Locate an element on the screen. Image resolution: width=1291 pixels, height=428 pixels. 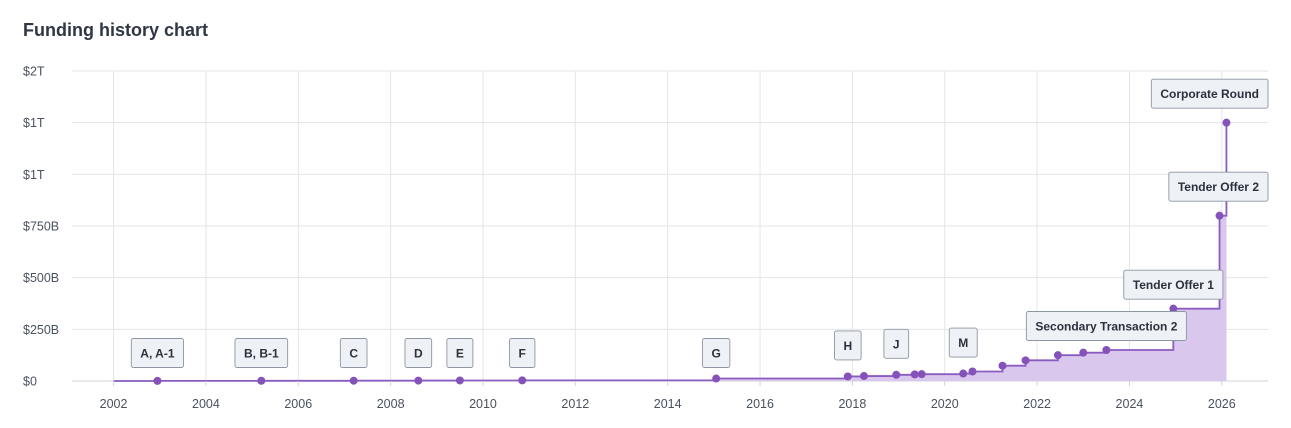
funding-round-label: M is located at coordinates (963, 343).